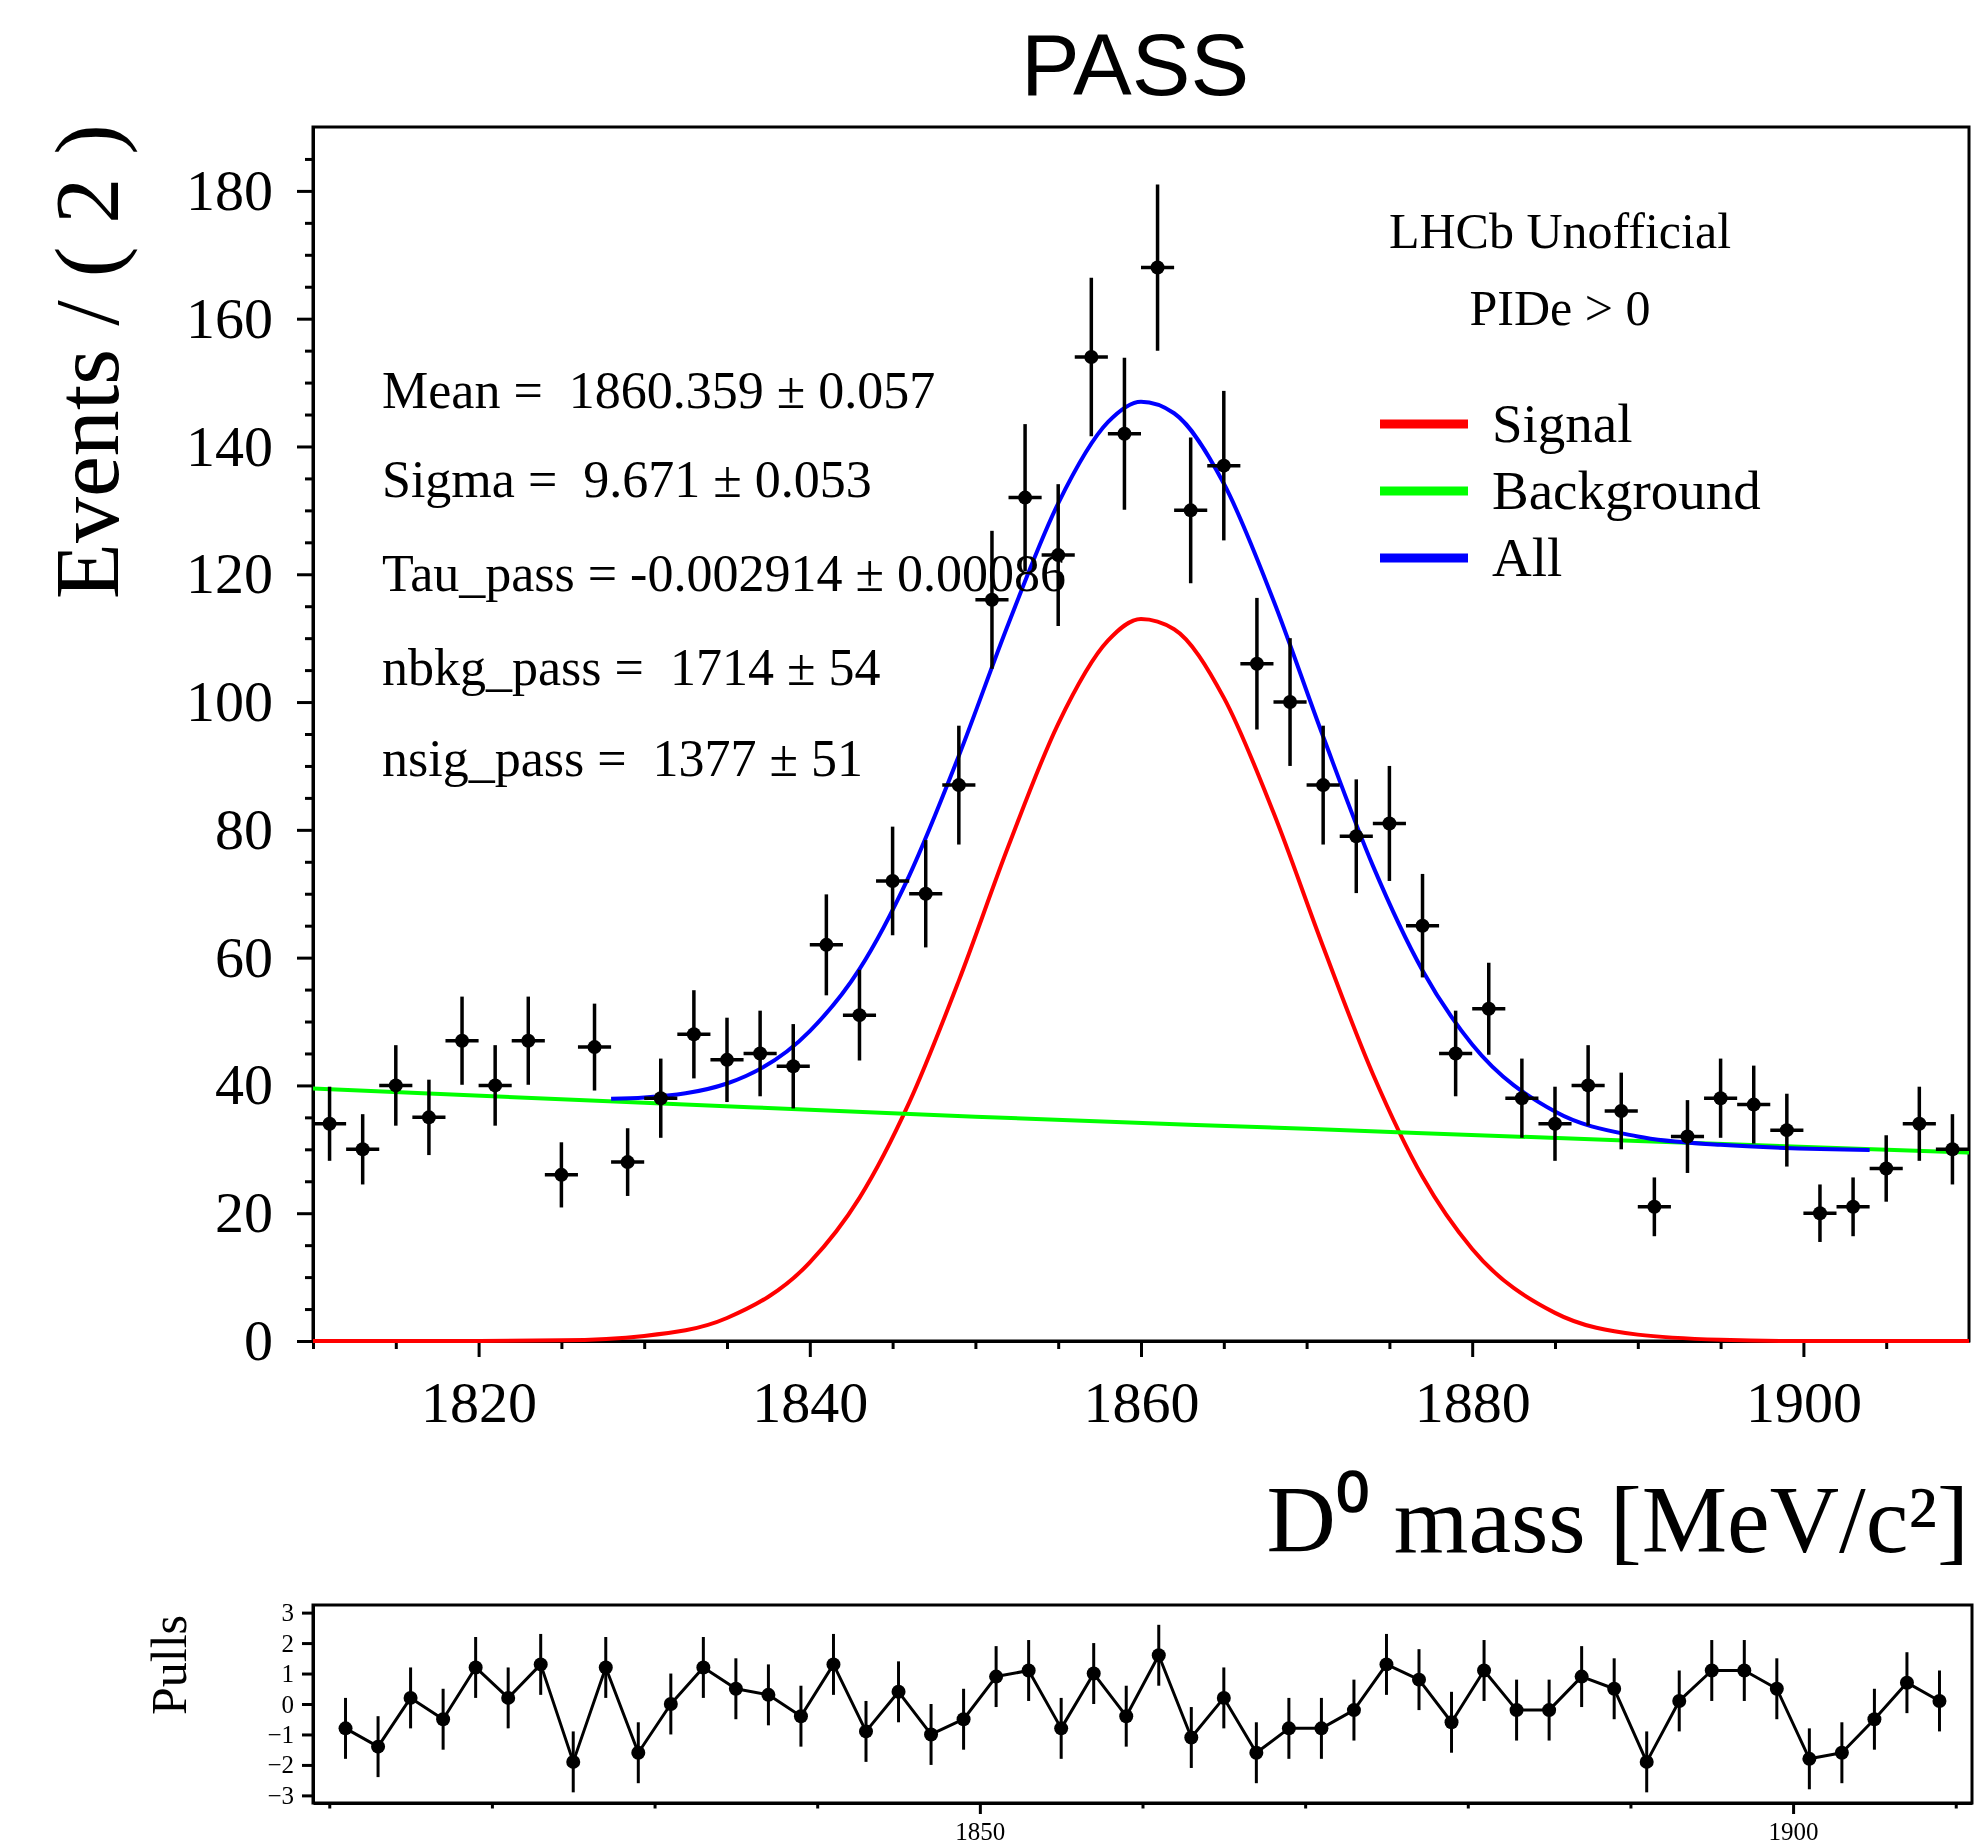  Describe the element at coordinates (1141, 1403) in the screenshot. I see `x-tick-label: 1860` at that location.